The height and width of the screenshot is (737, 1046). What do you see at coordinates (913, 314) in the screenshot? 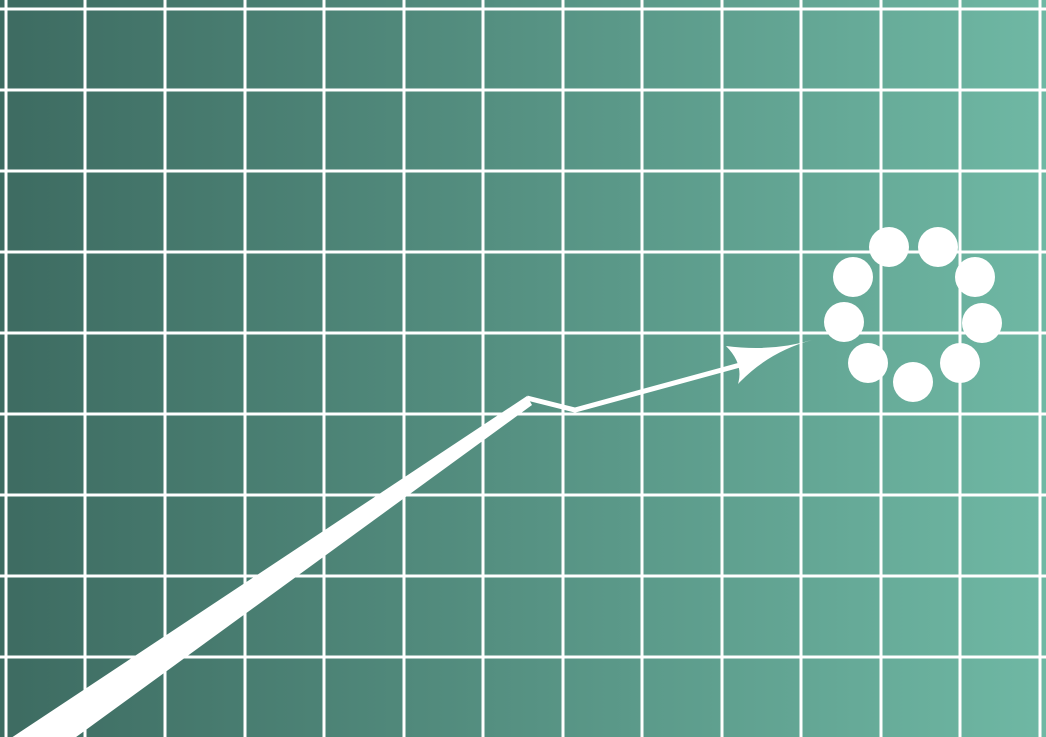
I see `loading-spinner-icon` at bounding box center [913, 314].